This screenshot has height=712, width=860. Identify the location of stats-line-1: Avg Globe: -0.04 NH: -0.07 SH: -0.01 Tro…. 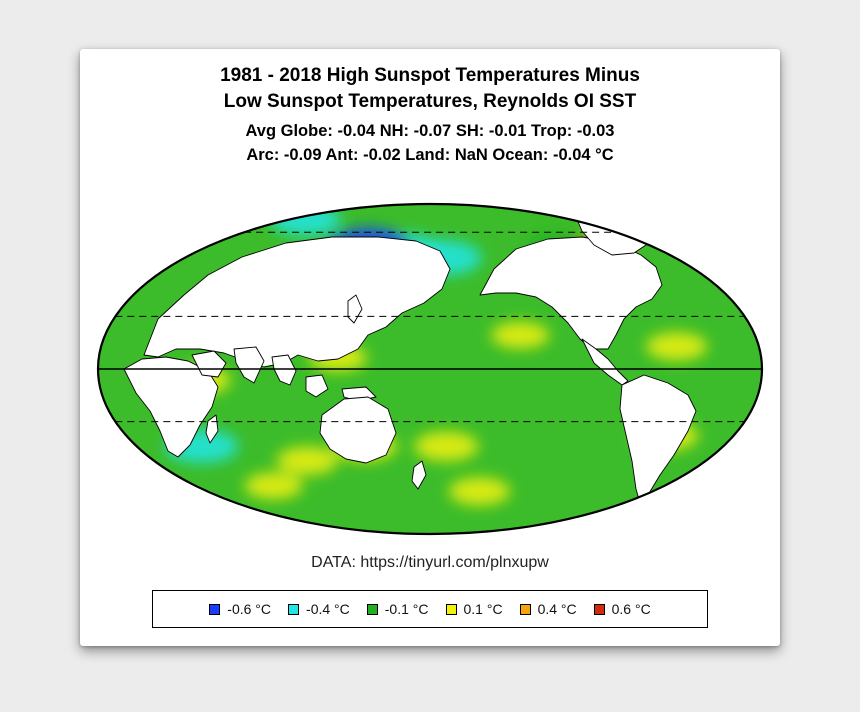
(430, 131).